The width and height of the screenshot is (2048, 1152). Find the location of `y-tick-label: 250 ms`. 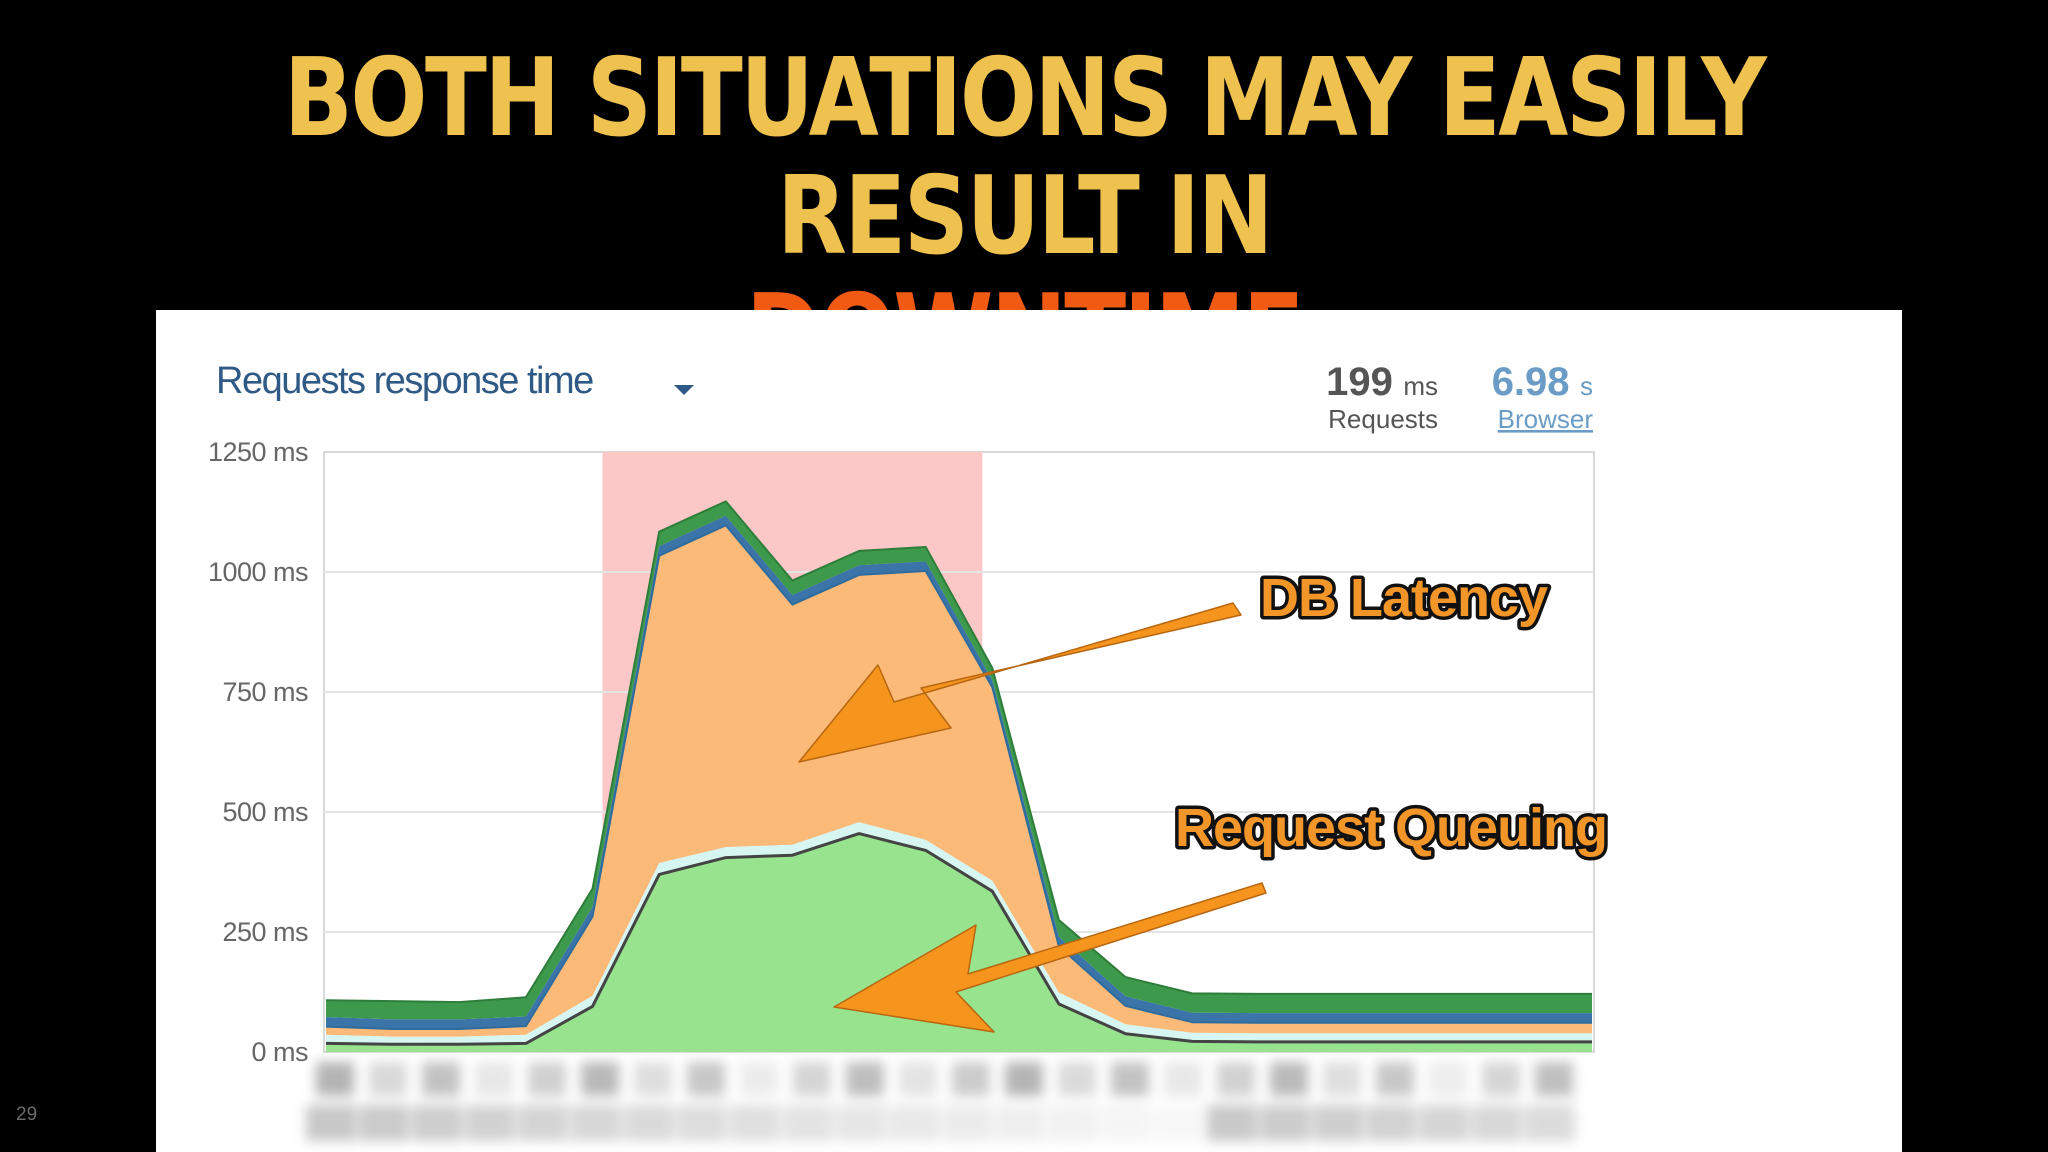

y-tick-label: 250 ms is located at coordinates (265, 932).